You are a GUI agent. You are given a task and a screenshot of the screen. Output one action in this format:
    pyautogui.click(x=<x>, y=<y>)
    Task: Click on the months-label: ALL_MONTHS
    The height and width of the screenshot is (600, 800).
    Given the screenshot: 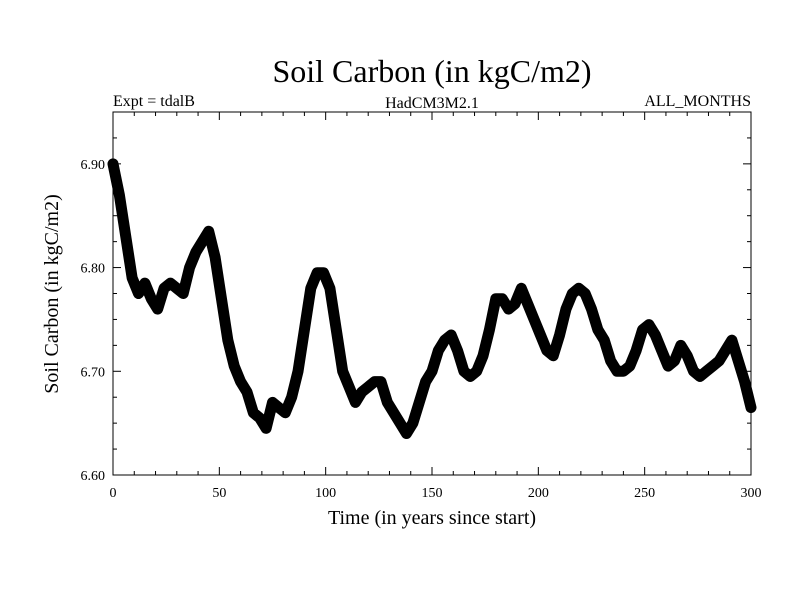 What is the action you would take?
    pyautogui.click(x=697, y=101)
    